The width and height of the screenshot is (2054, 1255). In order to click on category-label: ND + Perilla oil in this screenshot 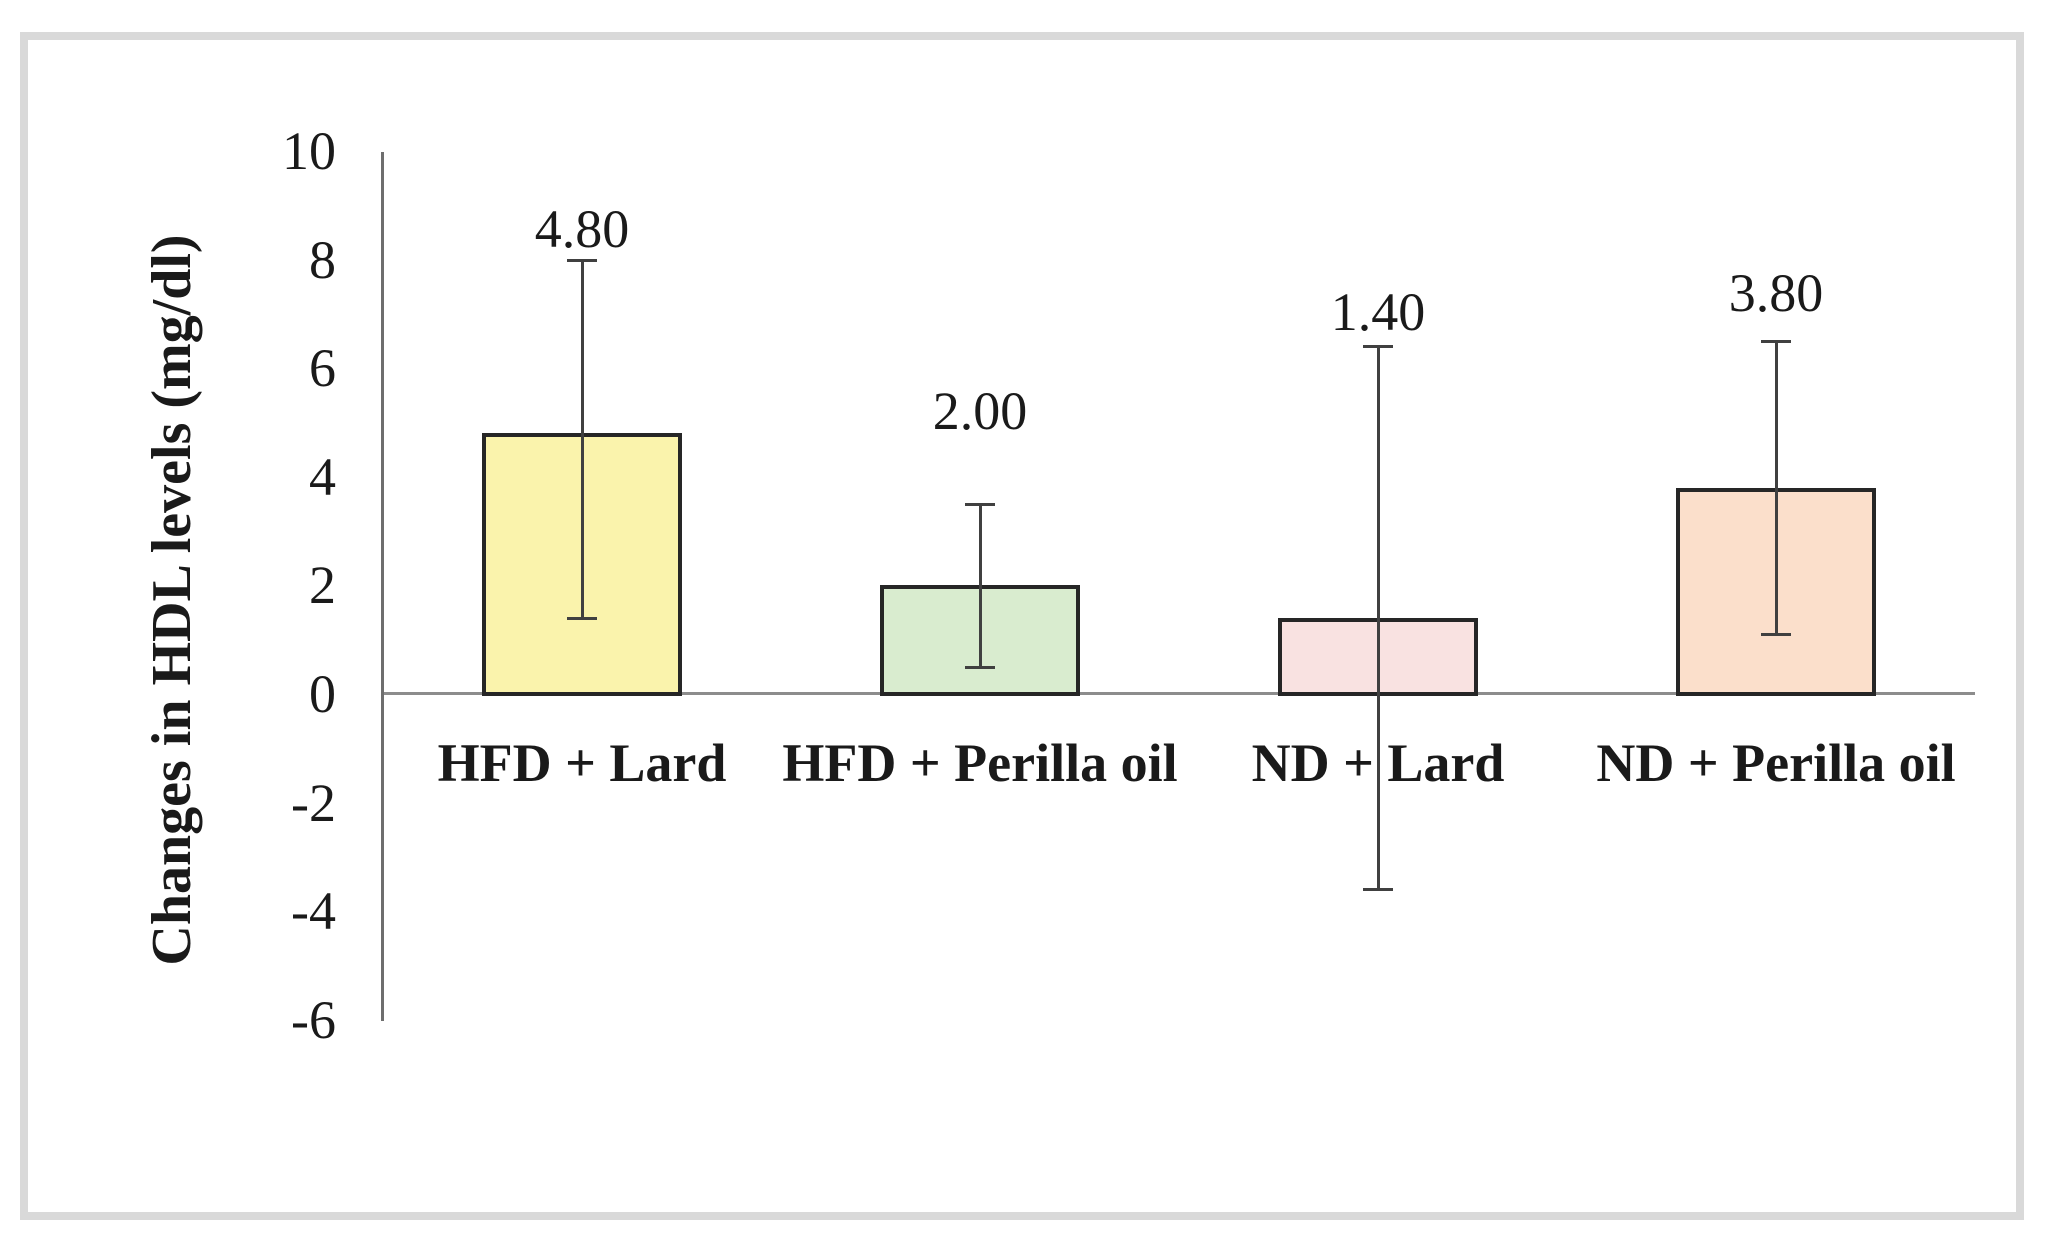, I will do `click(1776, 763)`.